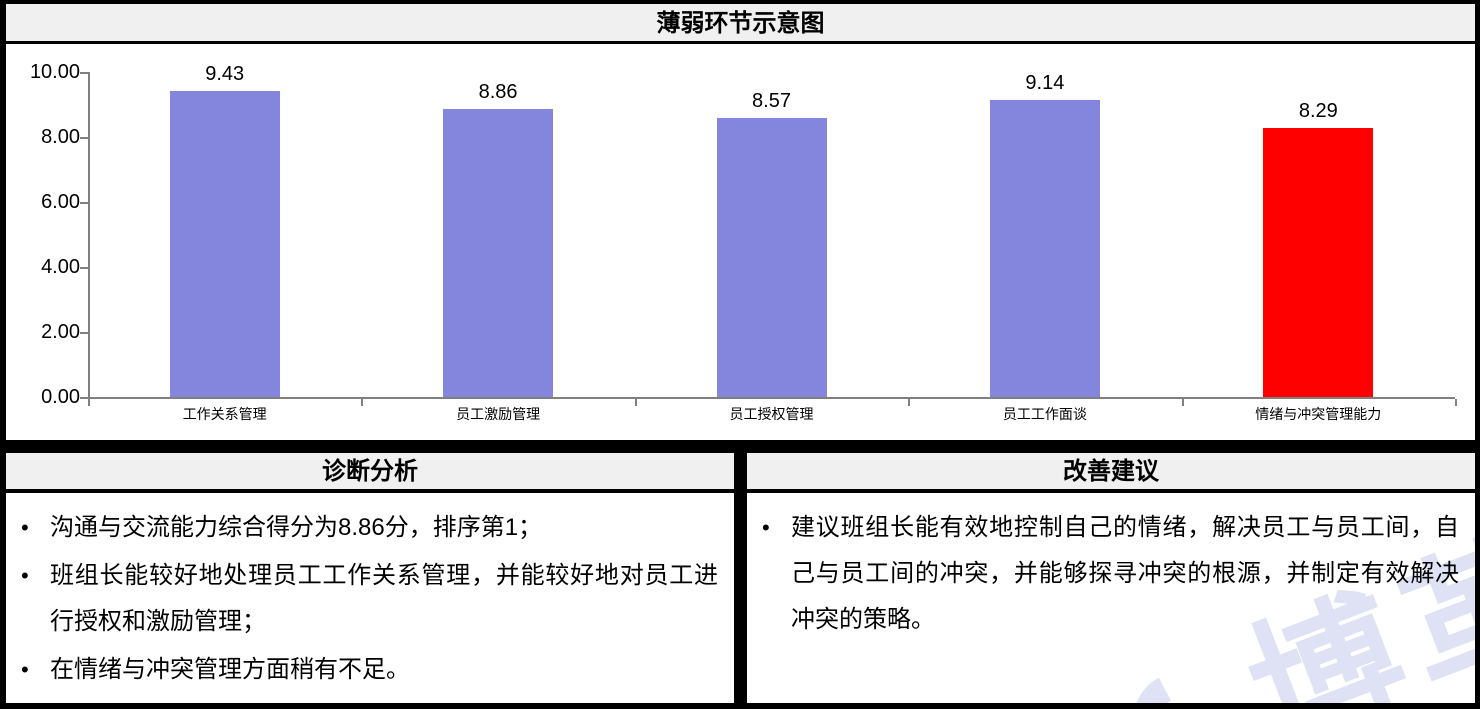  Describe the element at coordinates (1318, 262) in the screenshot. I see `bar-情绪与冲突管理能力` at that location.